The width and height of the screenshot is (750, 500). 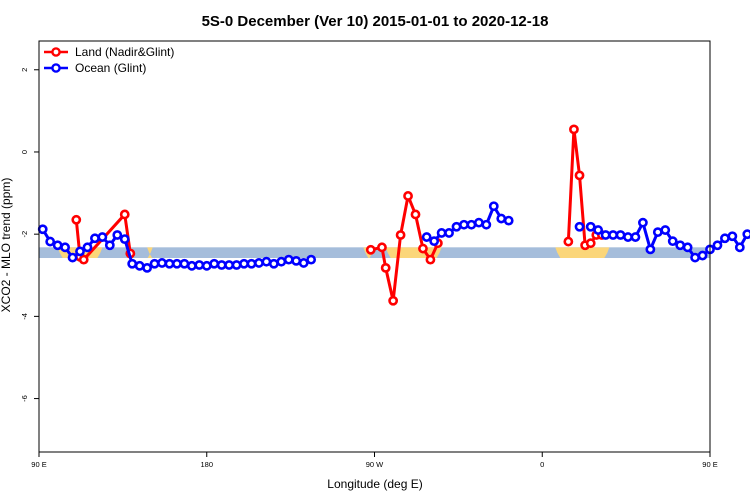 What do you see at coordinates (24, 152) in the screenshot?
I see `y-tick-label: 0` at bounding box center [24, 152].